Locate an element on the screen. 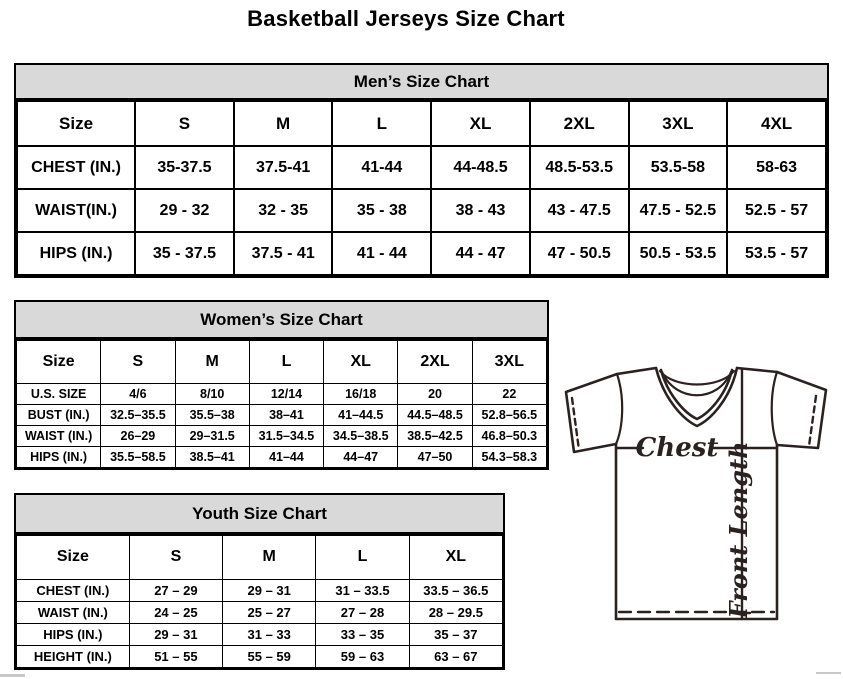 The image size is (843, 679). column-header: 4XL is located at coordinates (776, 123).